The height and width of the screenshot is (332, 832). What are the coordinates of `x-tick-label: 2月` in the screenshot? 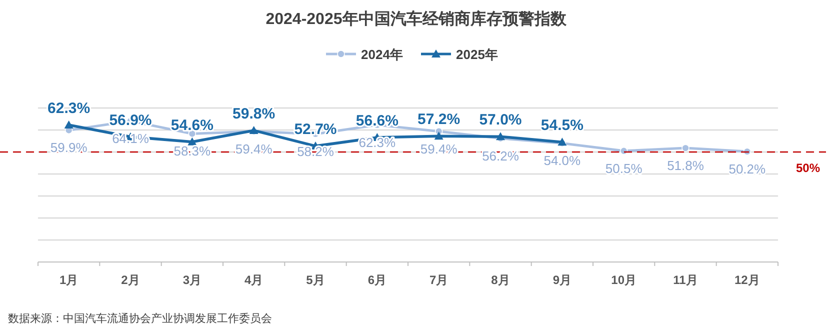 It's located at (130, 280).